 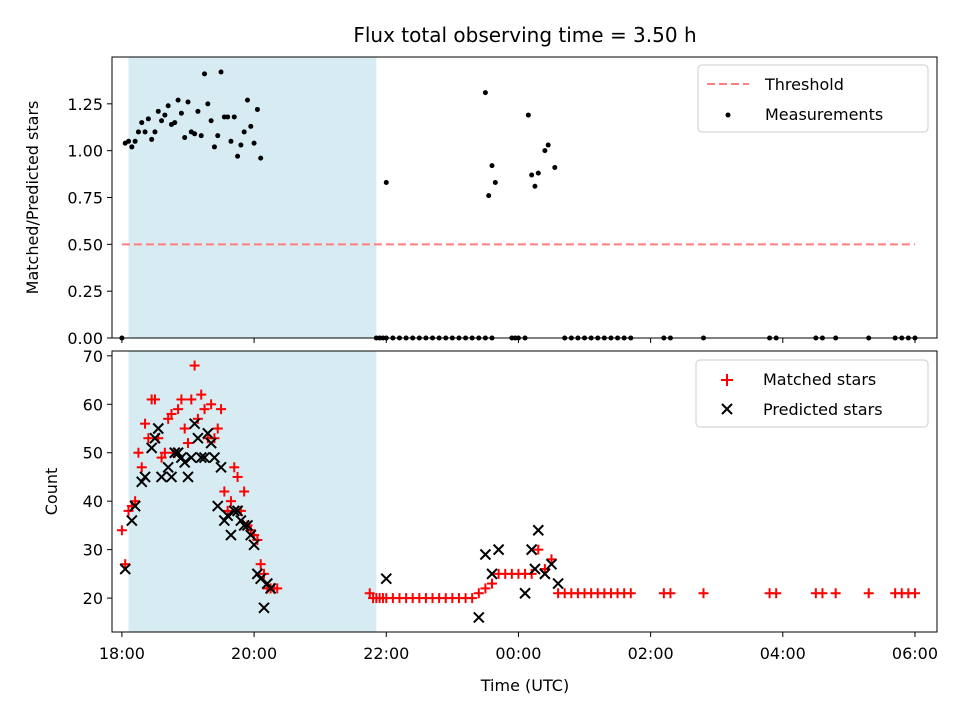 What do you see at coordinates (727, 380) in the screenshot?
I see `legend-matched-icon` at bounding box center [727, 380].